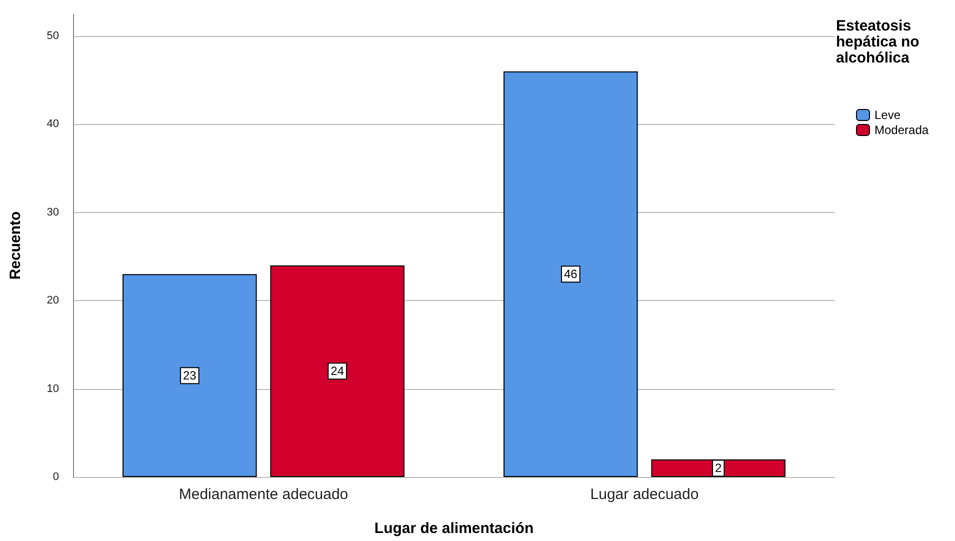  Describe the element at coordinates (52, 212) in the screenshot. I see `y-tick-label: 30` at that location.